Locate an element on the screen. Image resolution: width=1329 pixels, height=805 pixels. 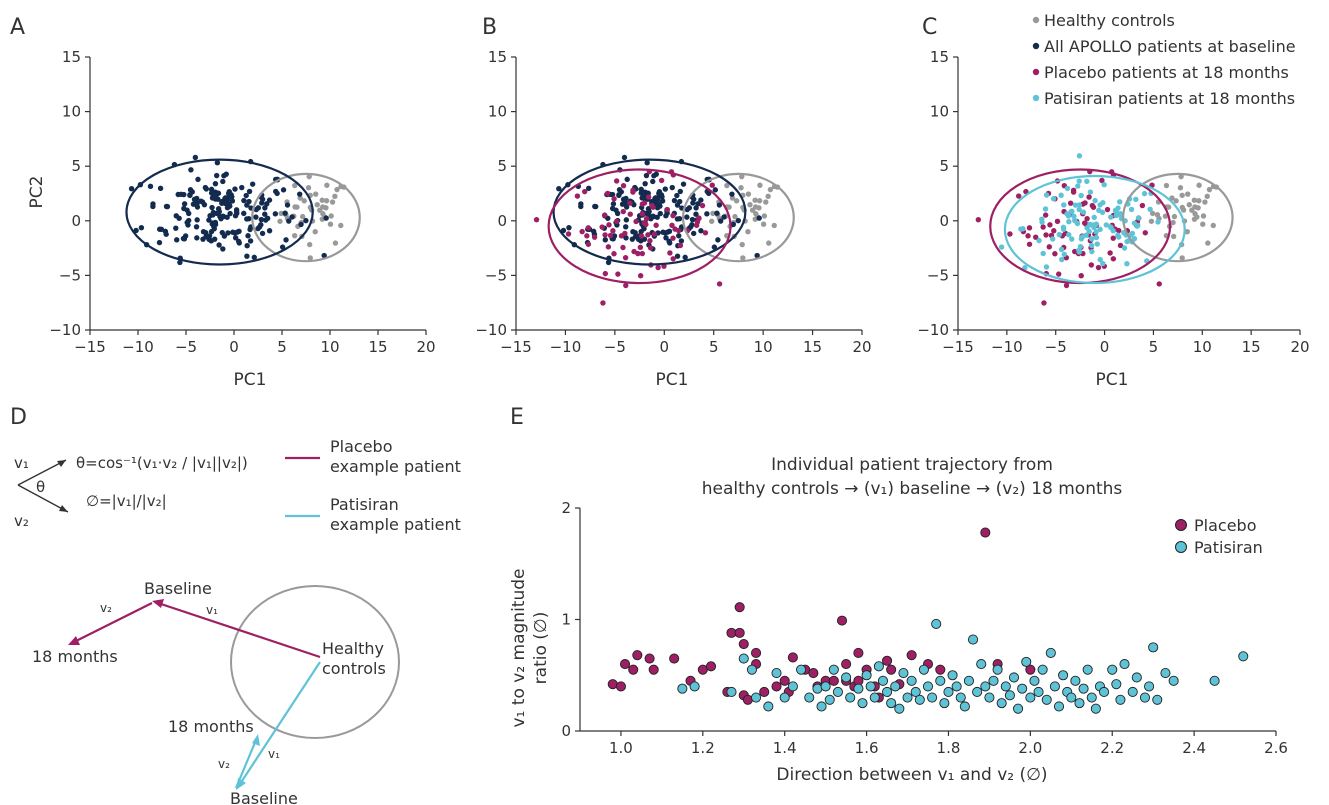
legend-placebo-example-line1: Placebo is located at coordinates (361, 446).